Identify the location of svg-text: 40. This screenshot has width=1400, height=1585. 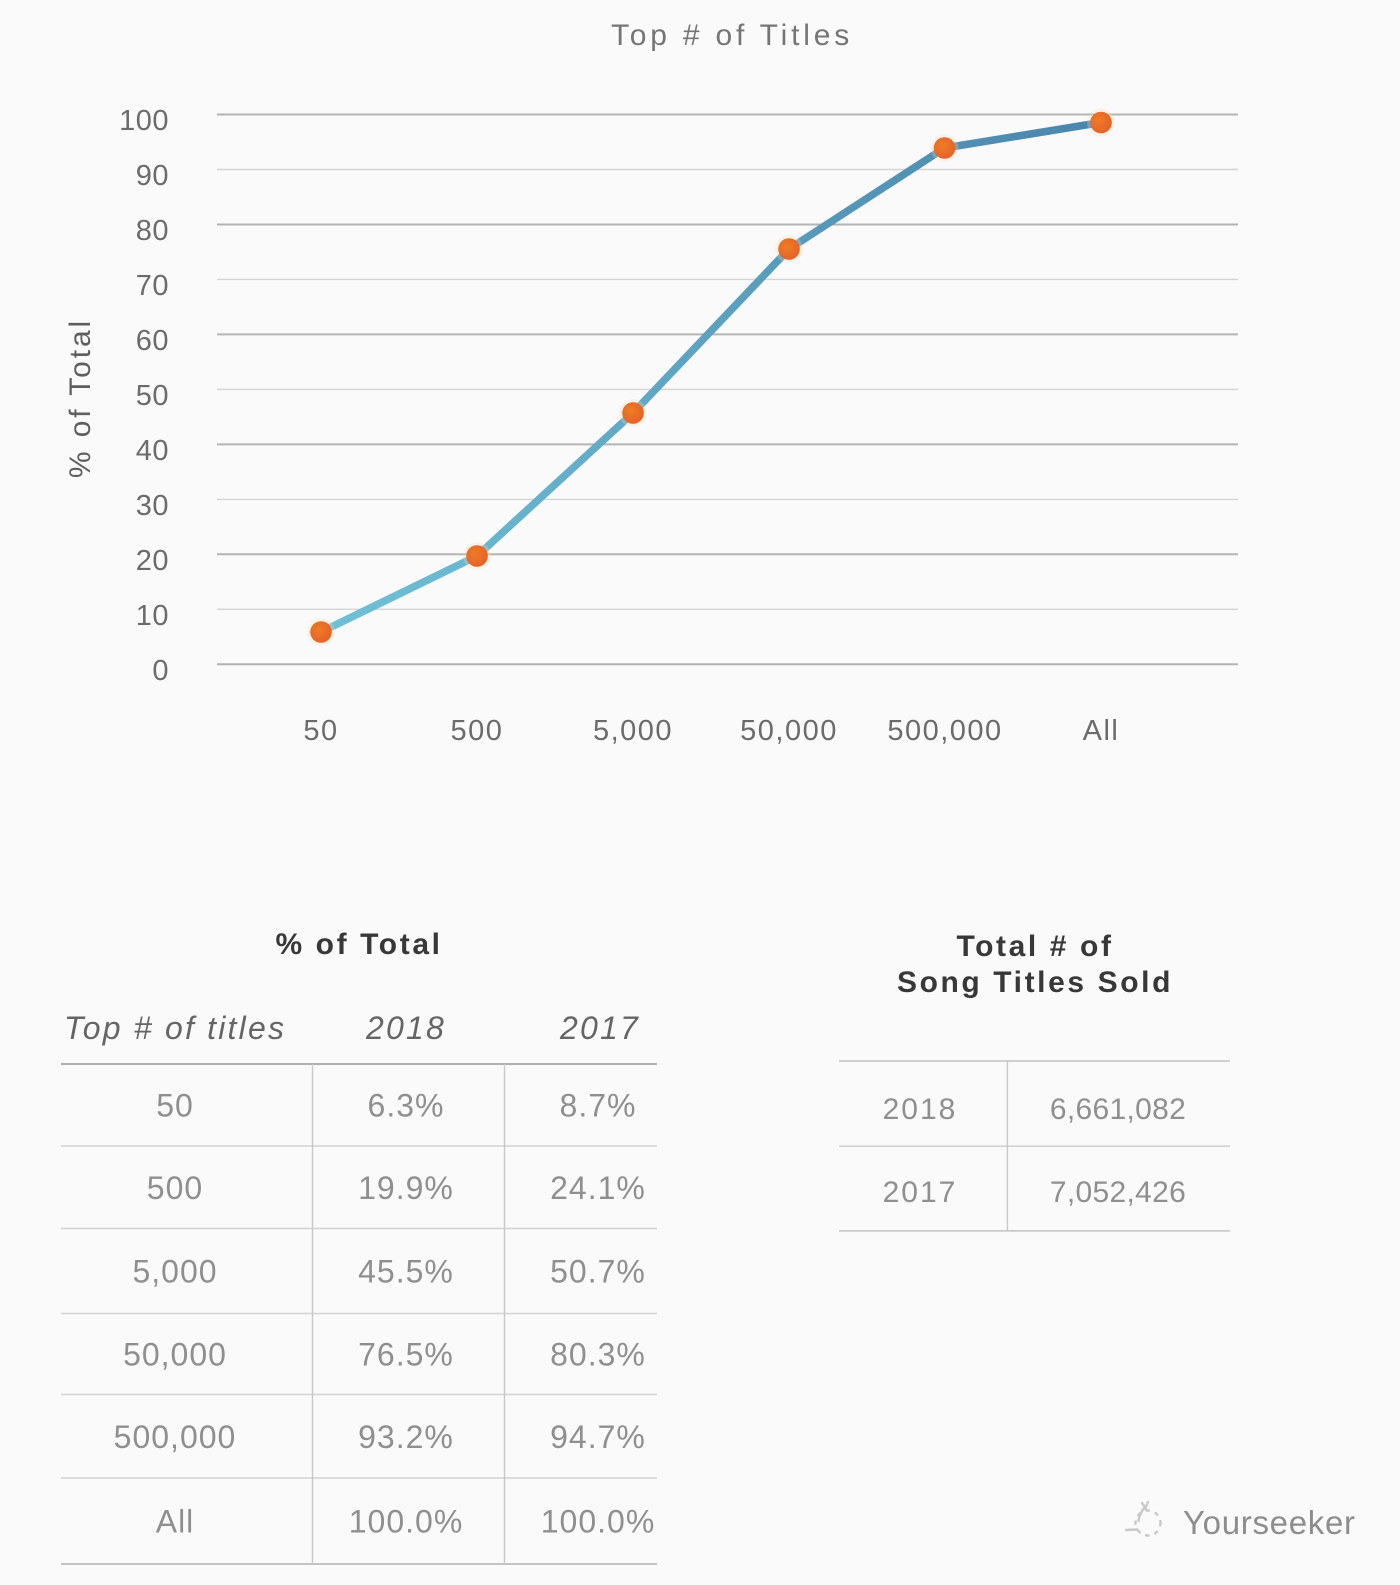
(152, 451).